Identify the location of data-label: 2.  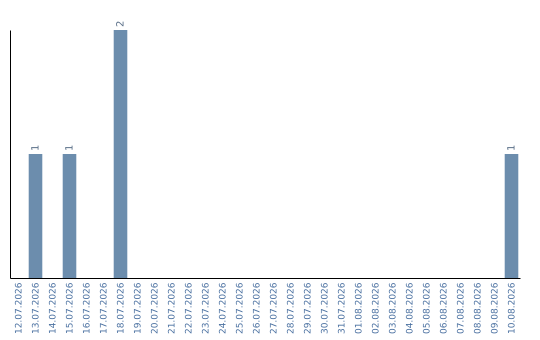
(121, 23).